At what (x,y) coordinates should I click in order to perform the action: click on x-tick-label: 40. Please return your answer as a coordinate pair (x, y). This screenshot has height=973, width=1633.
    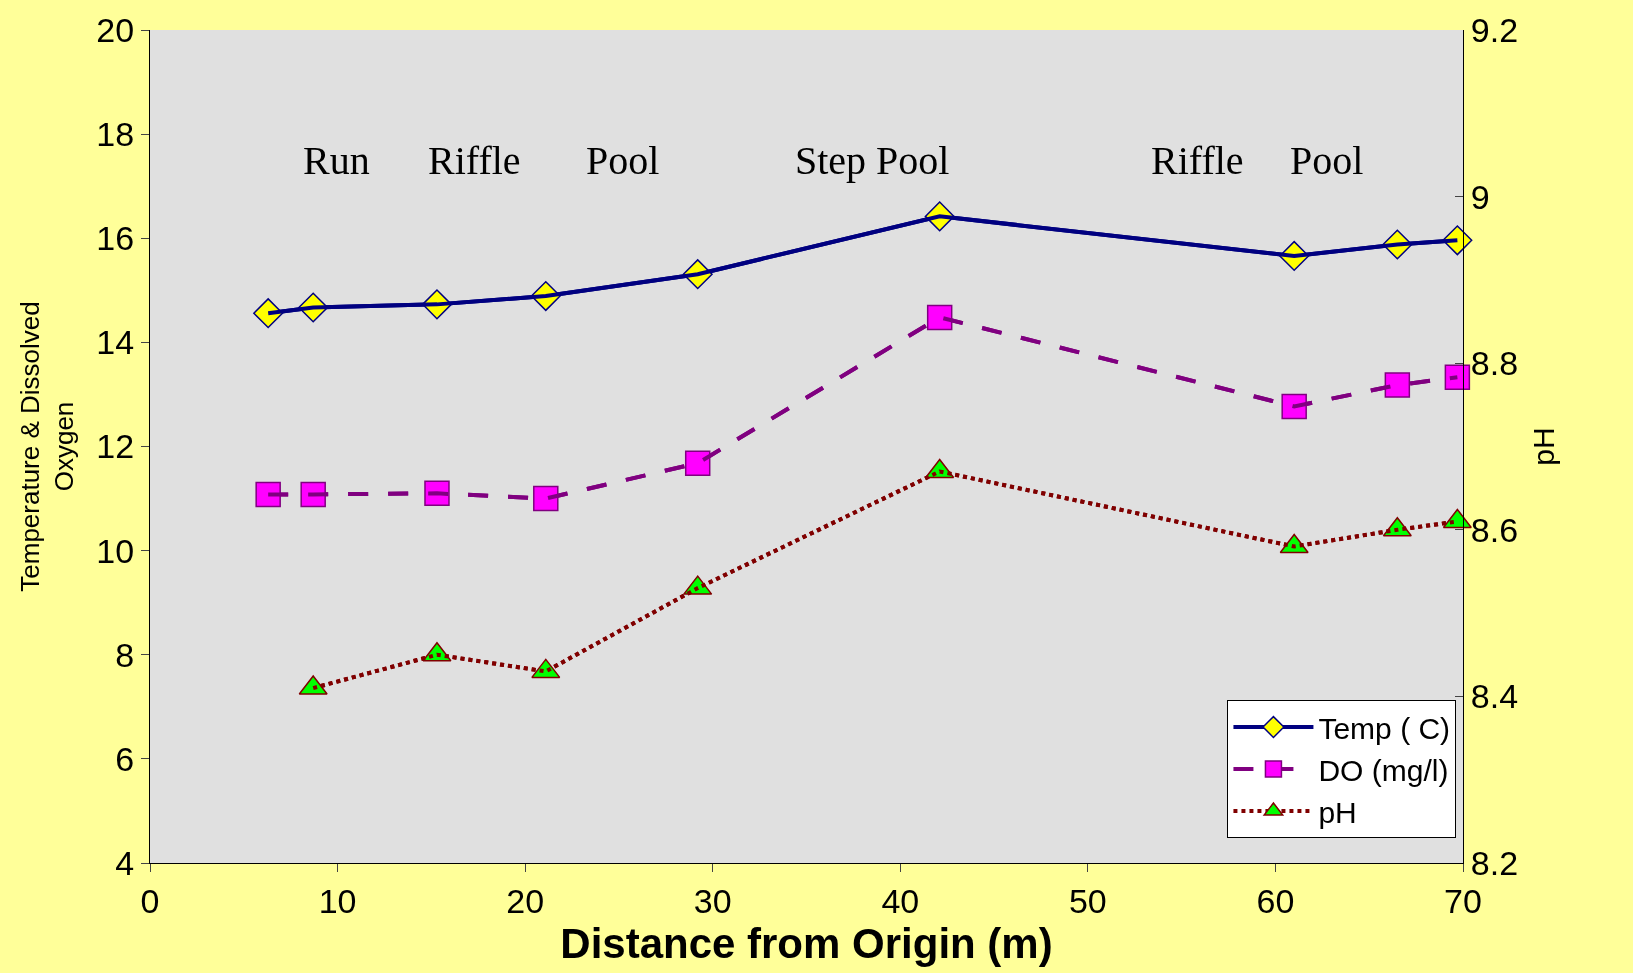
    Looking at the image, I should click on (900, 900).